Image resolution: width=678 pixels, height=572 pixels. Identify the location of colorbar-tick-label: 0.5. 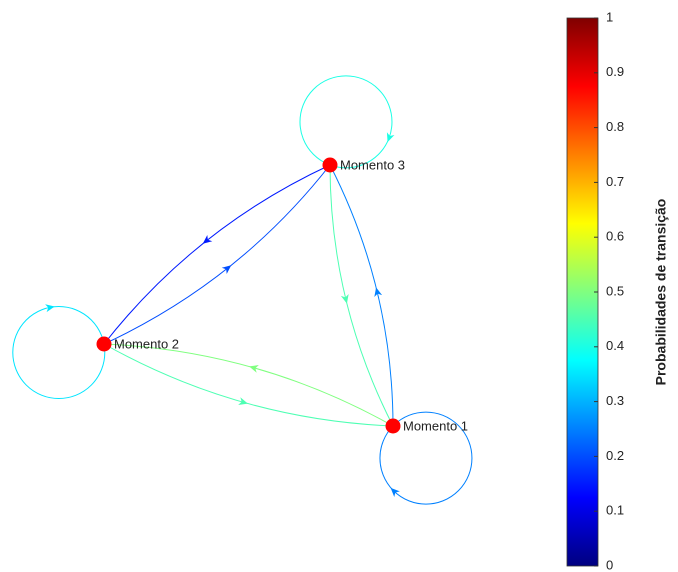
(615, 290).